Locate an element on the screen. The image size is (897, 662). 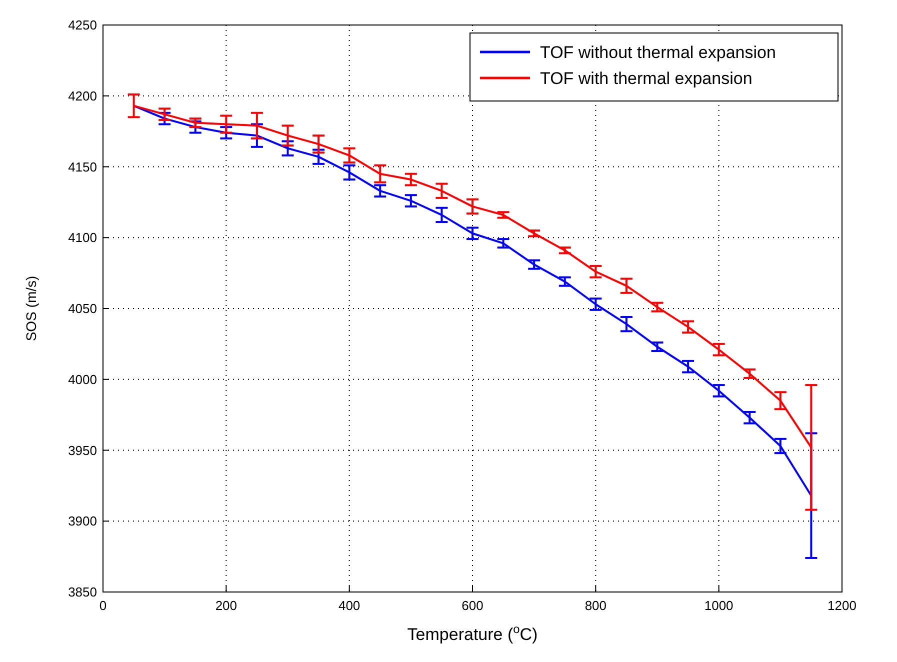
x-tick-label: 800 is located at coordinates (595, 605).